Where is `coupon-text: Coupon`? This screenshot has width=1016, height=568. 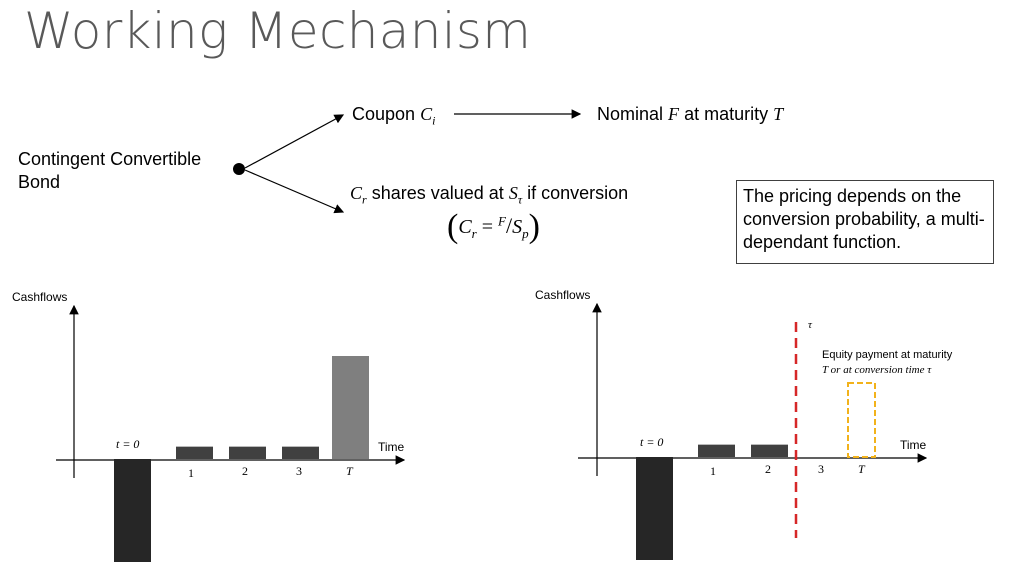
coupon-text: Coupon is located at coordinates (384, 114).